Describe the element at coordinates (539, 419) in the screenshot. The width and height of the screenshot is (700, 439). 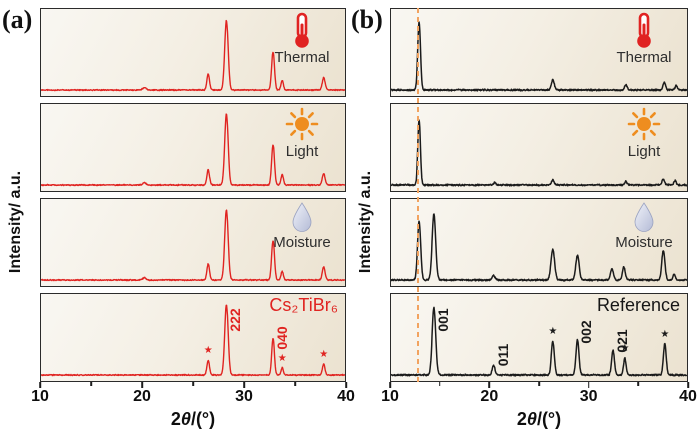
I see `x-axis-title-b: 2θ/(°)` at that location.